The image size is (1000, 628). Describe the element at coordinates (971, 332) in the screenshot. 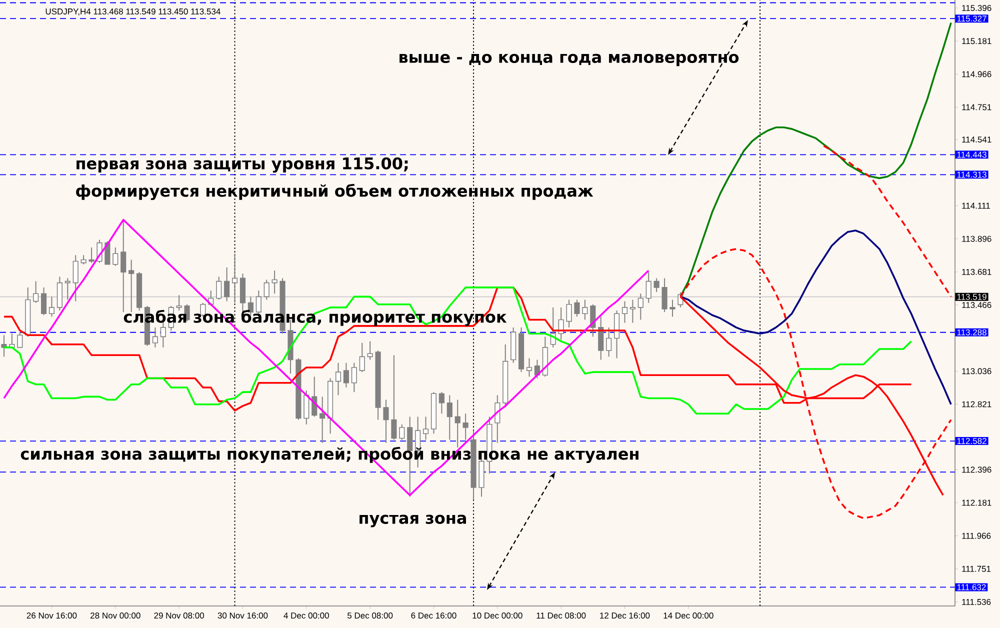

I see `ref-line-label: 113.288` at that location.